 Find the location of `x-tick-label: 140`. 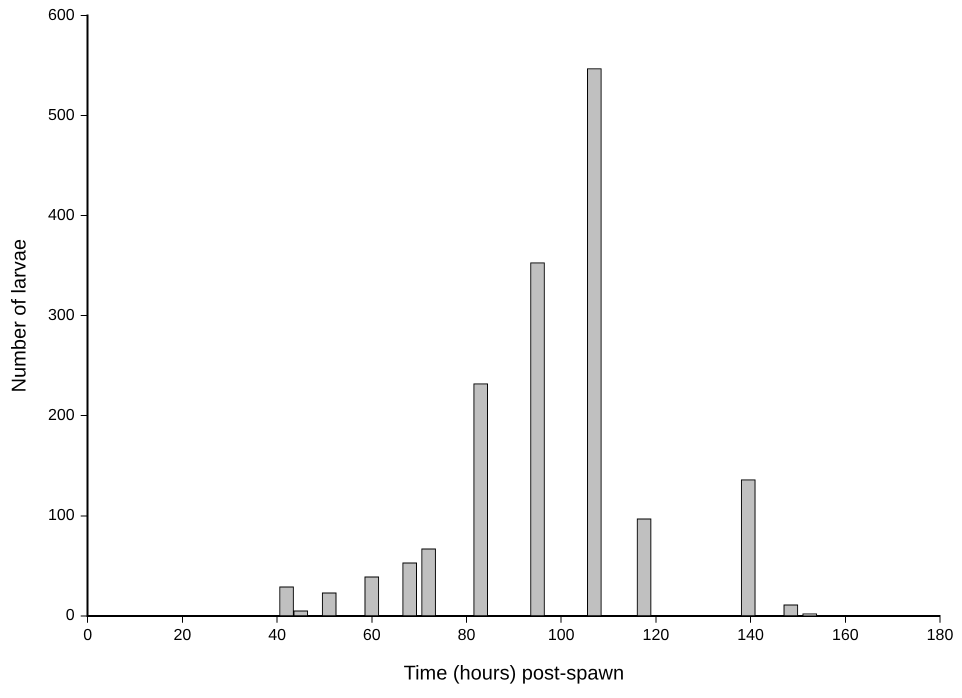

x-tick-label: 140 is located at coordinates (750, 635).